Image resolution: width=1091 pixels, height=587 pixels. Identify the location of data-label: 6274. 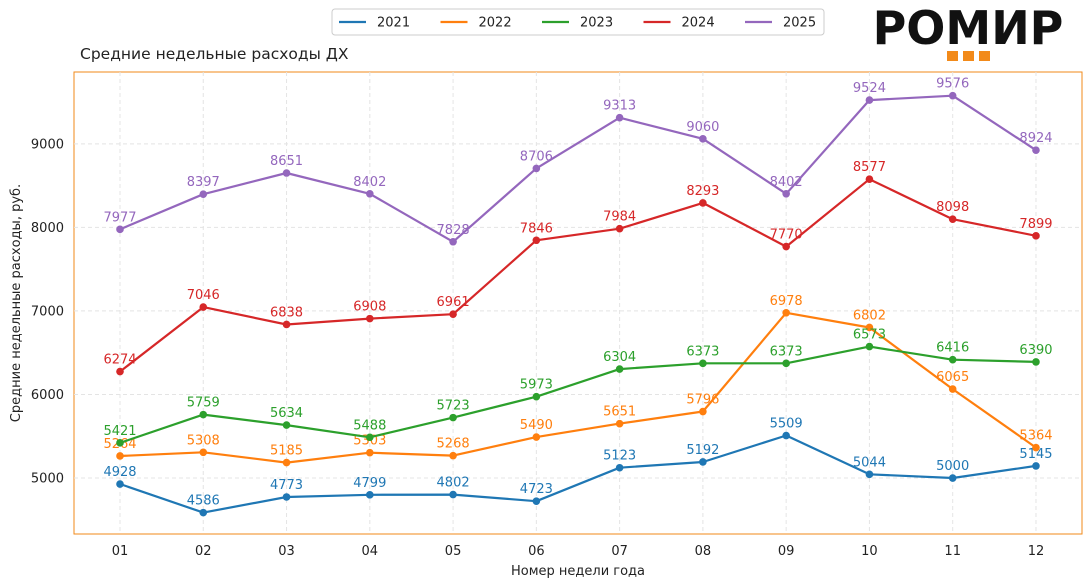
(119, 360).